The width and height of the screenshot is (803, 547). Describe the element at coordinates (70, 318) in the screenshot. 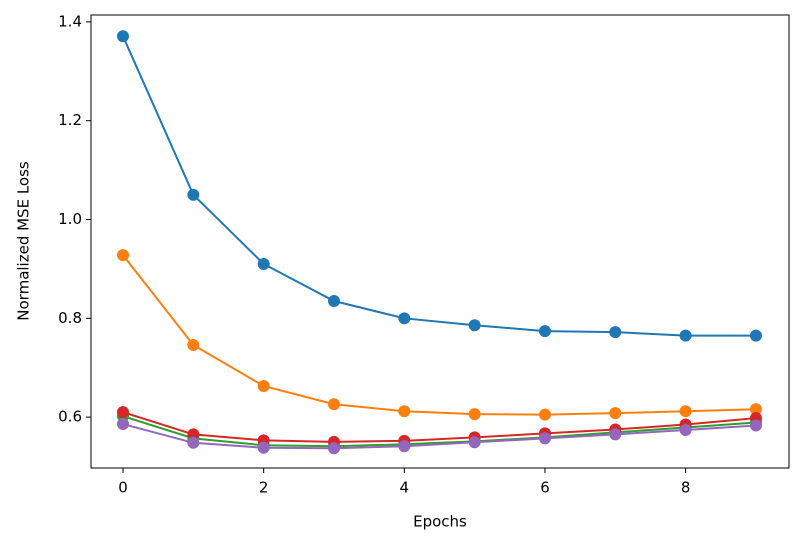

I see `y-tick-label: 0.8` at that location.